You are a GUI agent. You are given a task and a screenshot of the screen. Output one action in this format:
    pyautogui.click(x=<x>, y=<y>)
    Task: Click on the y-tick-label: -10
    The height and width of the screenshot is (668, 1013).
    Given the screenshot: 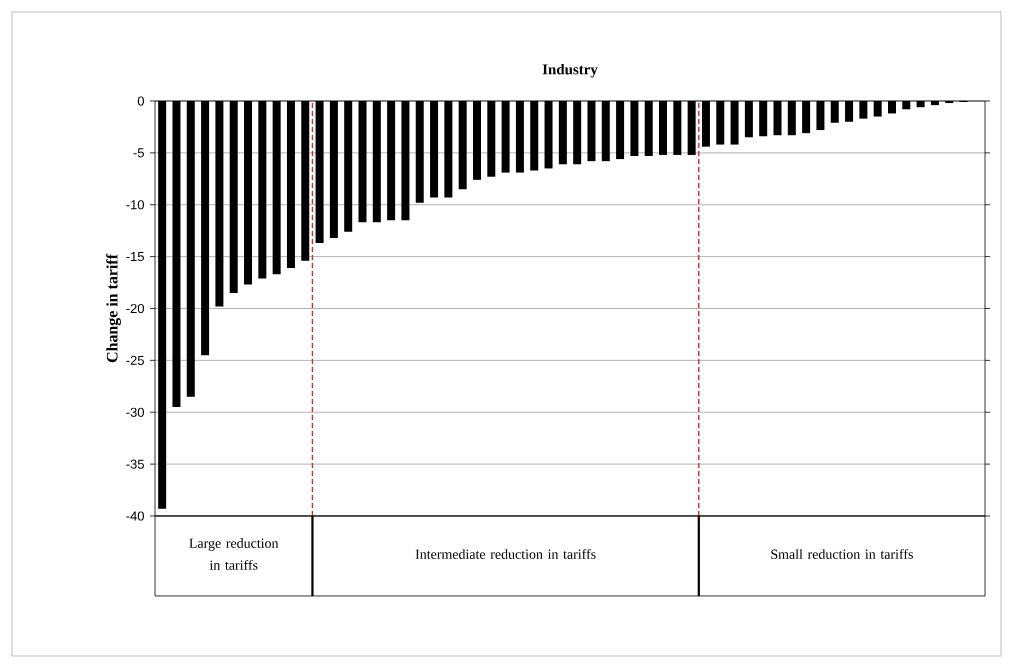 What is the action you would take?
    pyautogui.click(x=135, y=205)
    